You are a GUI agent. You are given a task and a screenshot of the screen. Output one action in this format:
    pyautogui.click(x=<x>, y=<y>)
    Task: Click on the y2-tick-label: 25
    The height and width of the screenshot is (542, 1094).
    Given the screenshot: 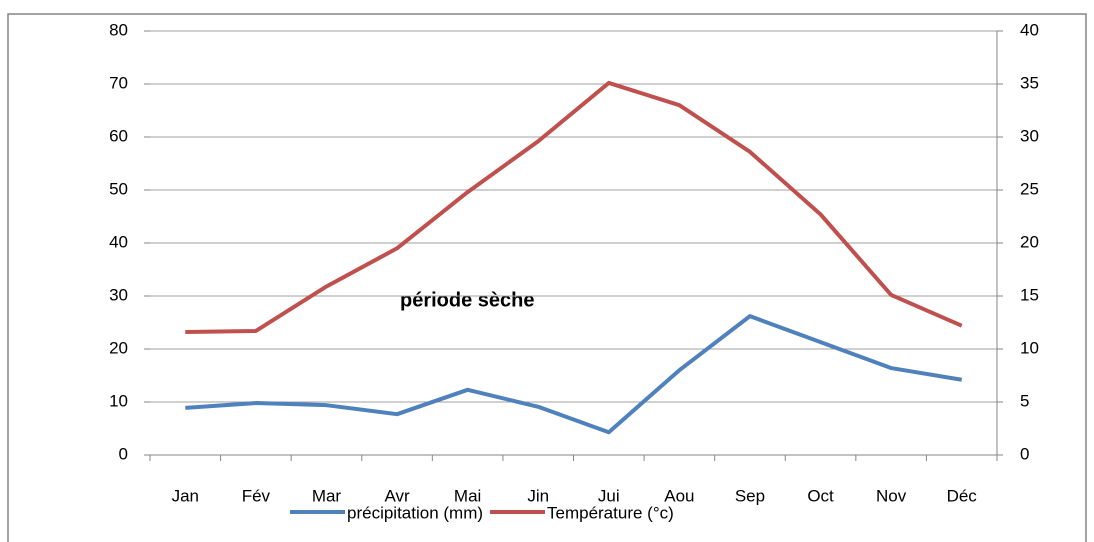 What is the action you would take?
    pyautogui.click(x=1029, y=188)
    